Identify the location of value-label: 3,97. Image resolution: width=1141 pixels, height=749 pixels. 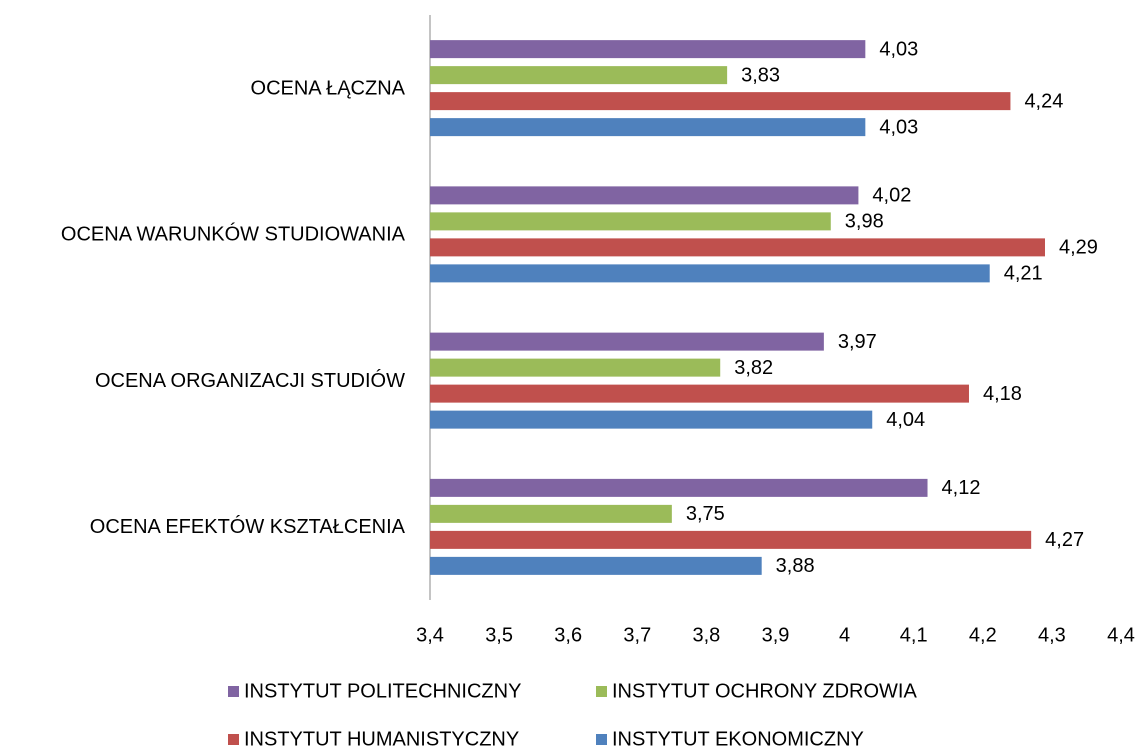
(857, 342).